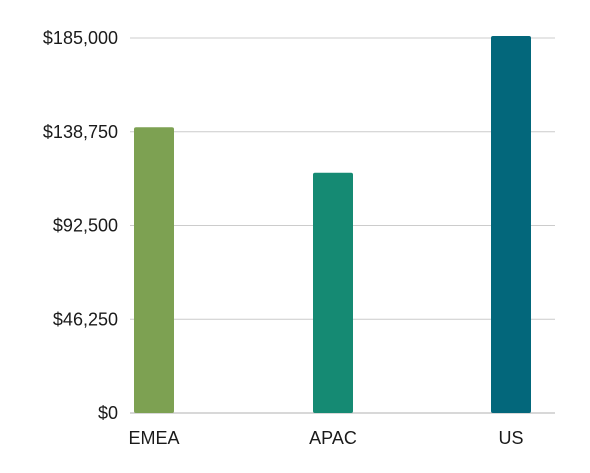 This screenshot has width=590, height=473. Describe the element at coordinates (80, 38) in the screenshot. I see `y-tick-label: $185,000` at that location.